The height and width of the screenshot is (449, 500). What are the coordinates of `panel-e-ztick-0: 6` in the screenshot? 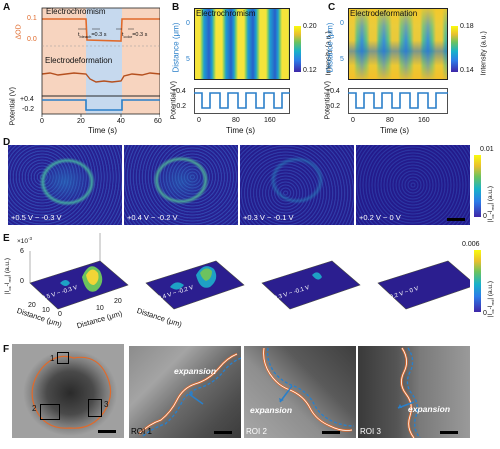 It's located at (22, 251).